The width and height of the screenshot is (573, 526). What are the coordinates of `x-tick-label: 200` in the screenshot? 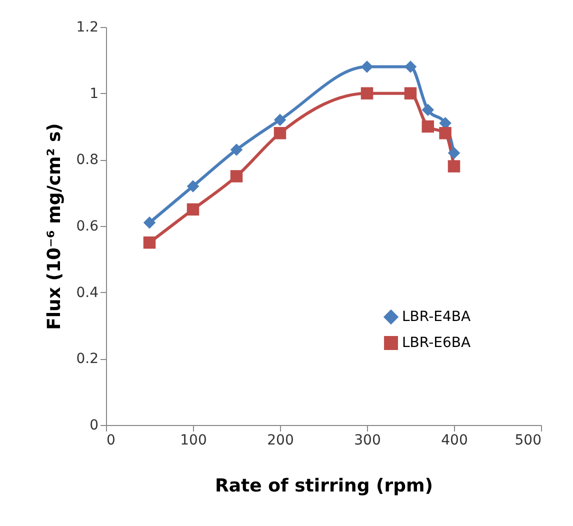 It's located at (280, 440).